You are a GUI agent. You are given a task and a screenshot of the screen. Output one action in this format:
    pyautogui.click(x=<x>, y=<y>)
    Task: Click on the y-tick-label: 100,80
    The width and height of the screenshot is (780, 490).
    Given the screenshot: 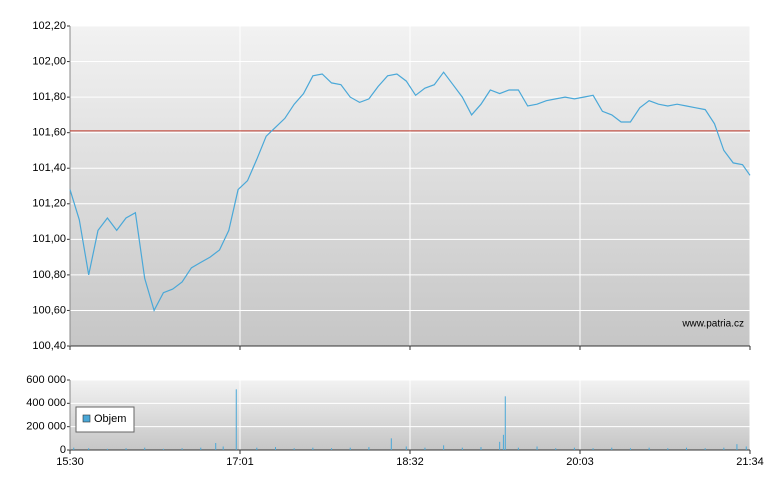 What is the action you would take?
    pyautogui.click(x=49, y=275)
    